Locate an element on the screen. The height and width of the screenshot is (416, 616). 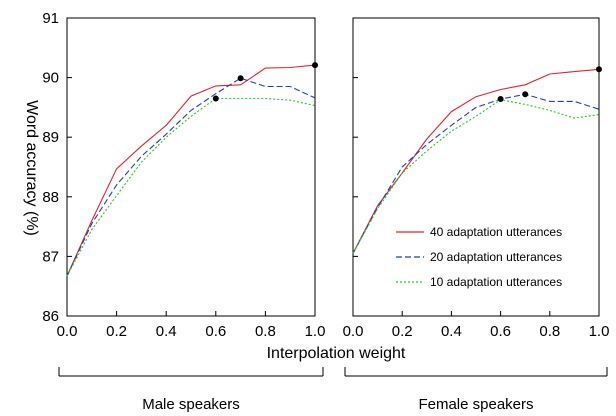
y-tick-label: 88 is located at coordinates (50, 197).